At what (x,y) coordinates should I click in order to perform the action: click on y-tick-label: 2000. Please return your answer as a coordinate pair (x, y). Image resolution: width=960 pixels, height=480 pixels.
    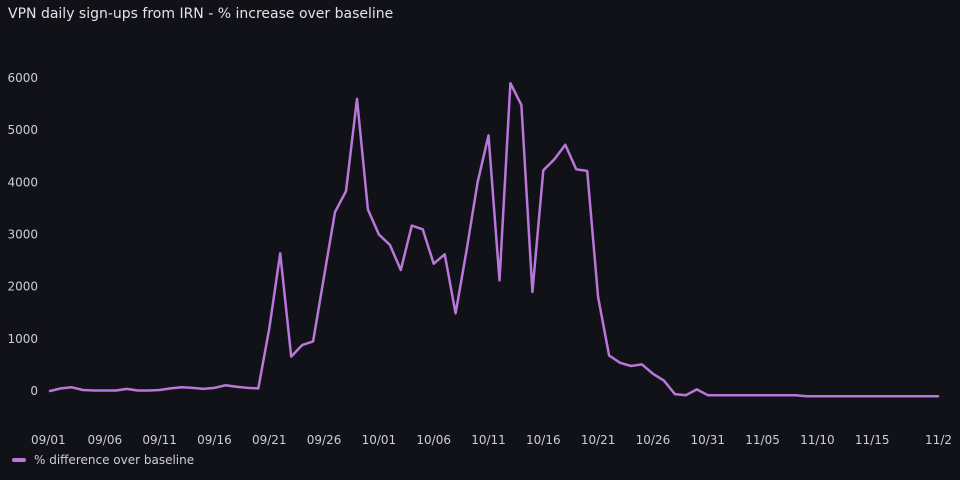
    Looking at the image, I should click on (22, 287).